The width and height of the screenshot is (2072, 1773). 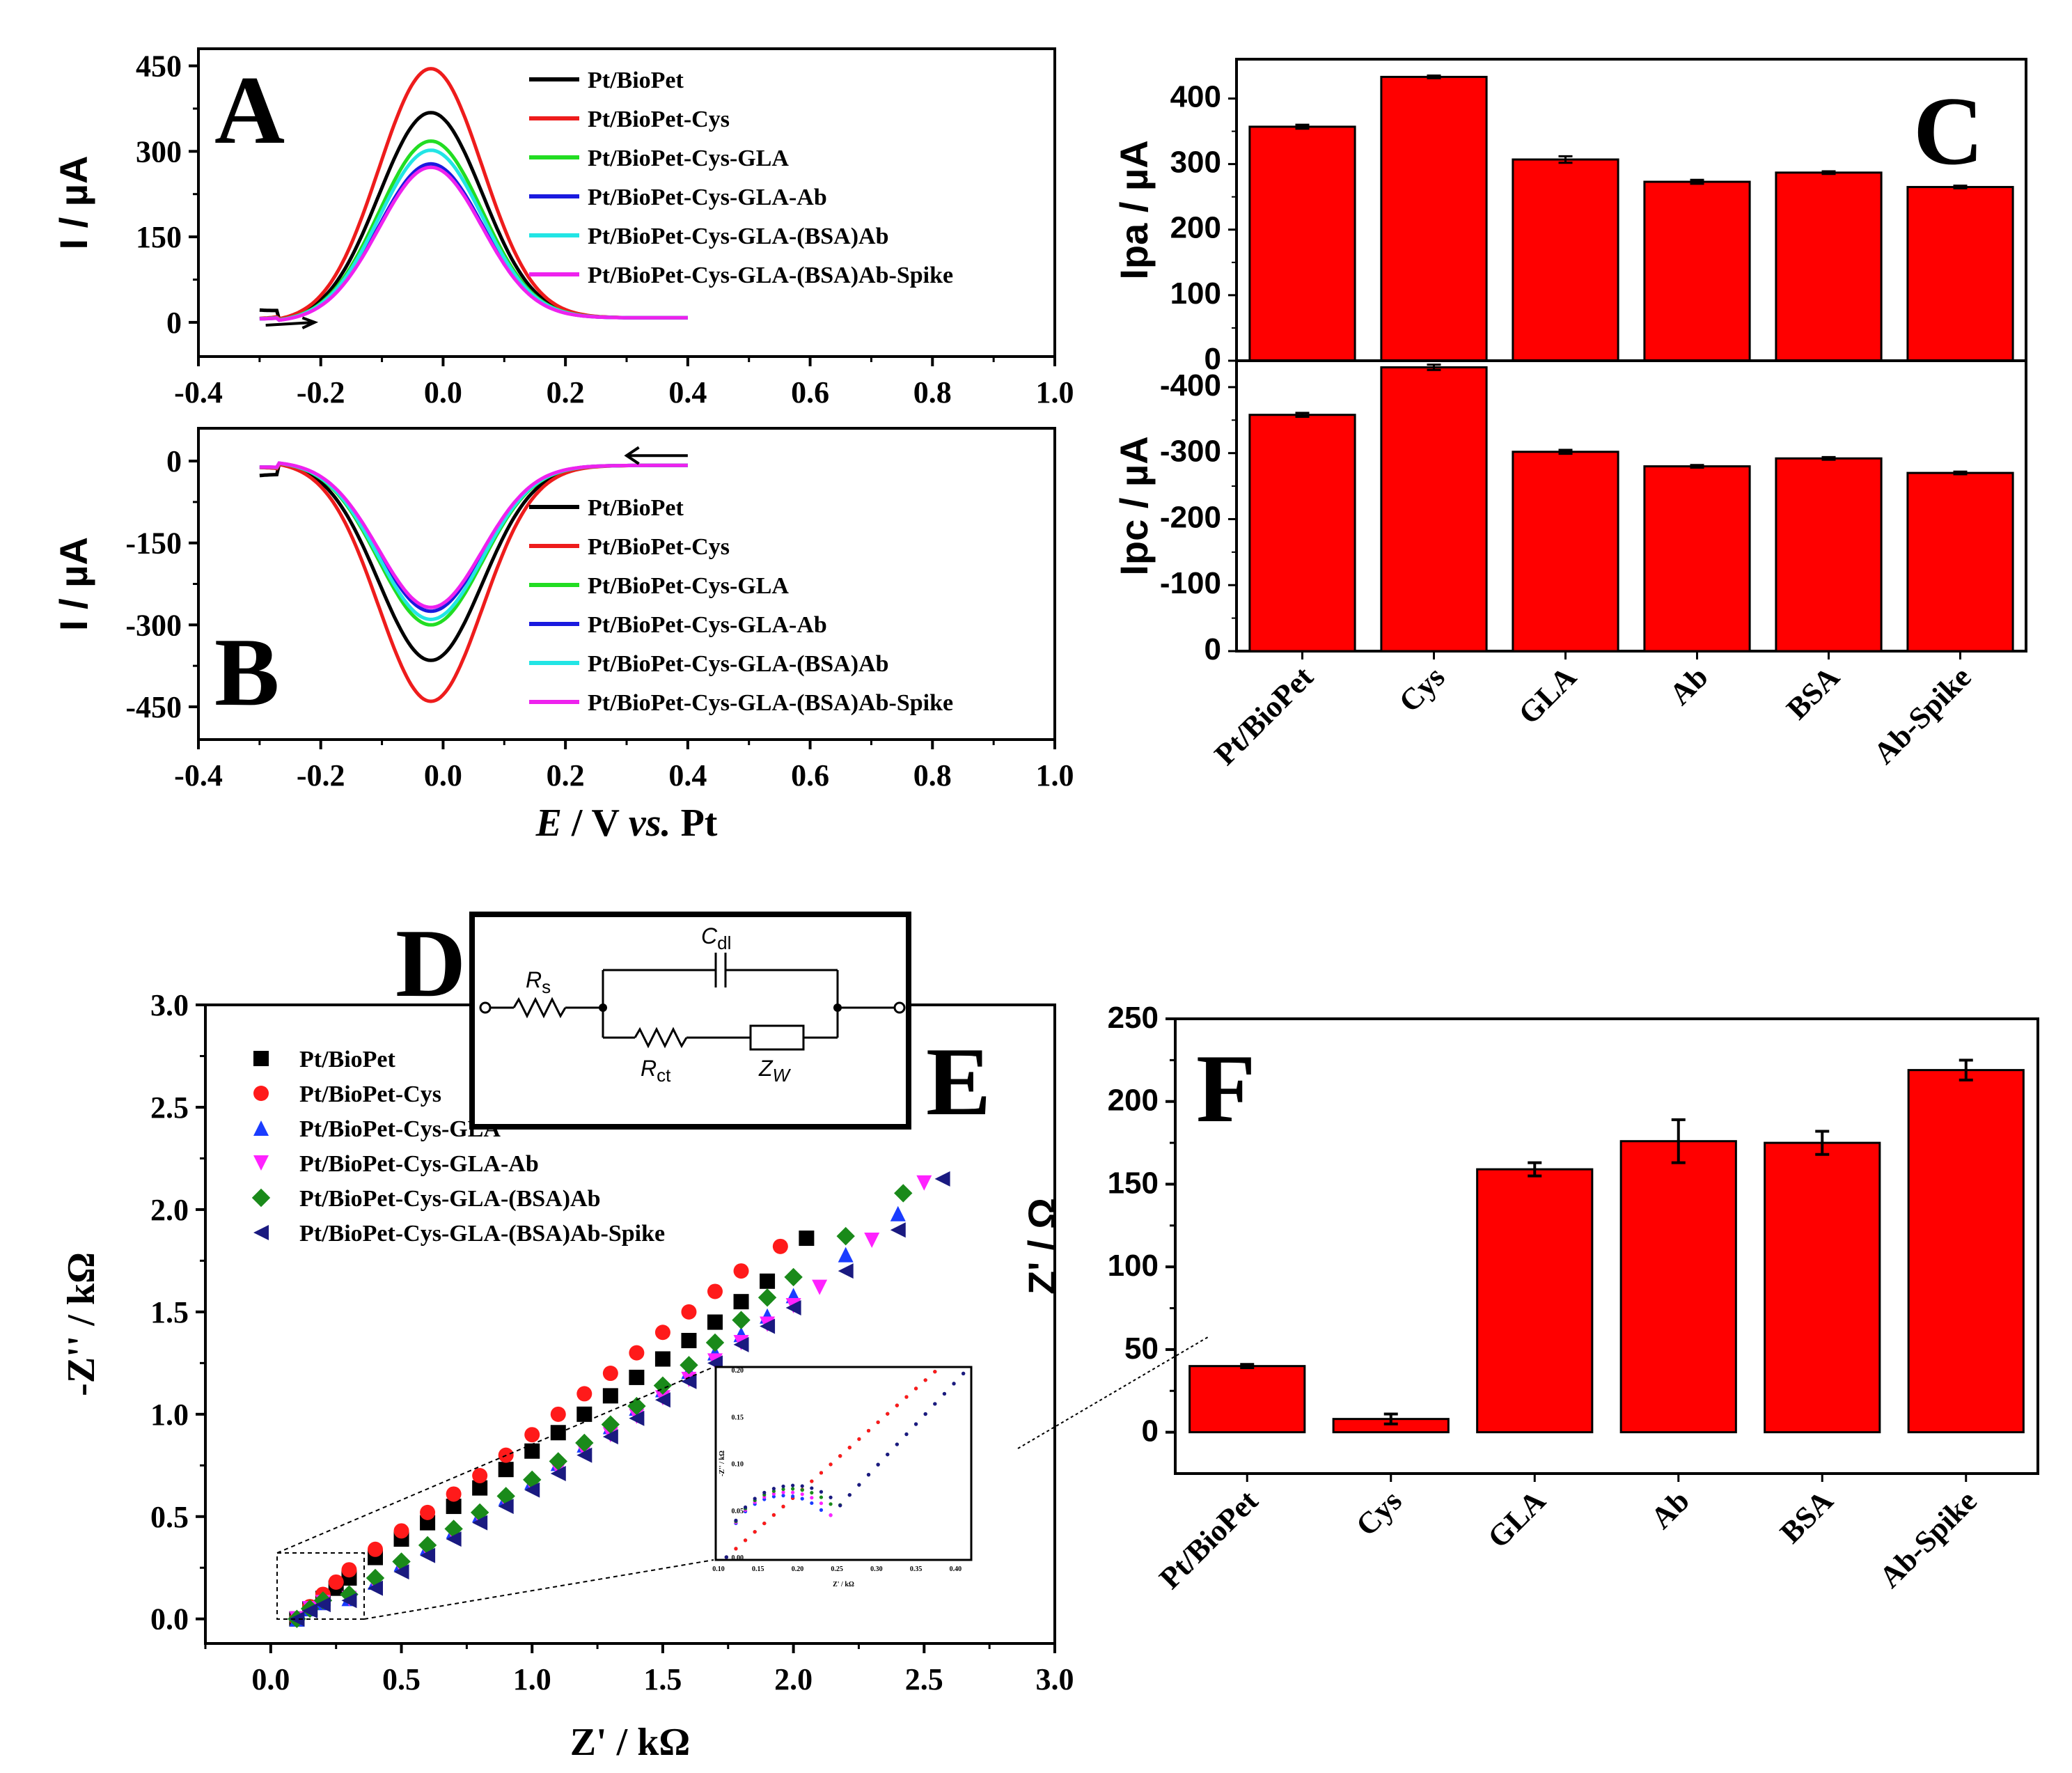 What do you see at coordinates (719, 1569) in the screenshot?
I see `inset-x-tick-label: 0.10` at bounding box center [719, 1569].